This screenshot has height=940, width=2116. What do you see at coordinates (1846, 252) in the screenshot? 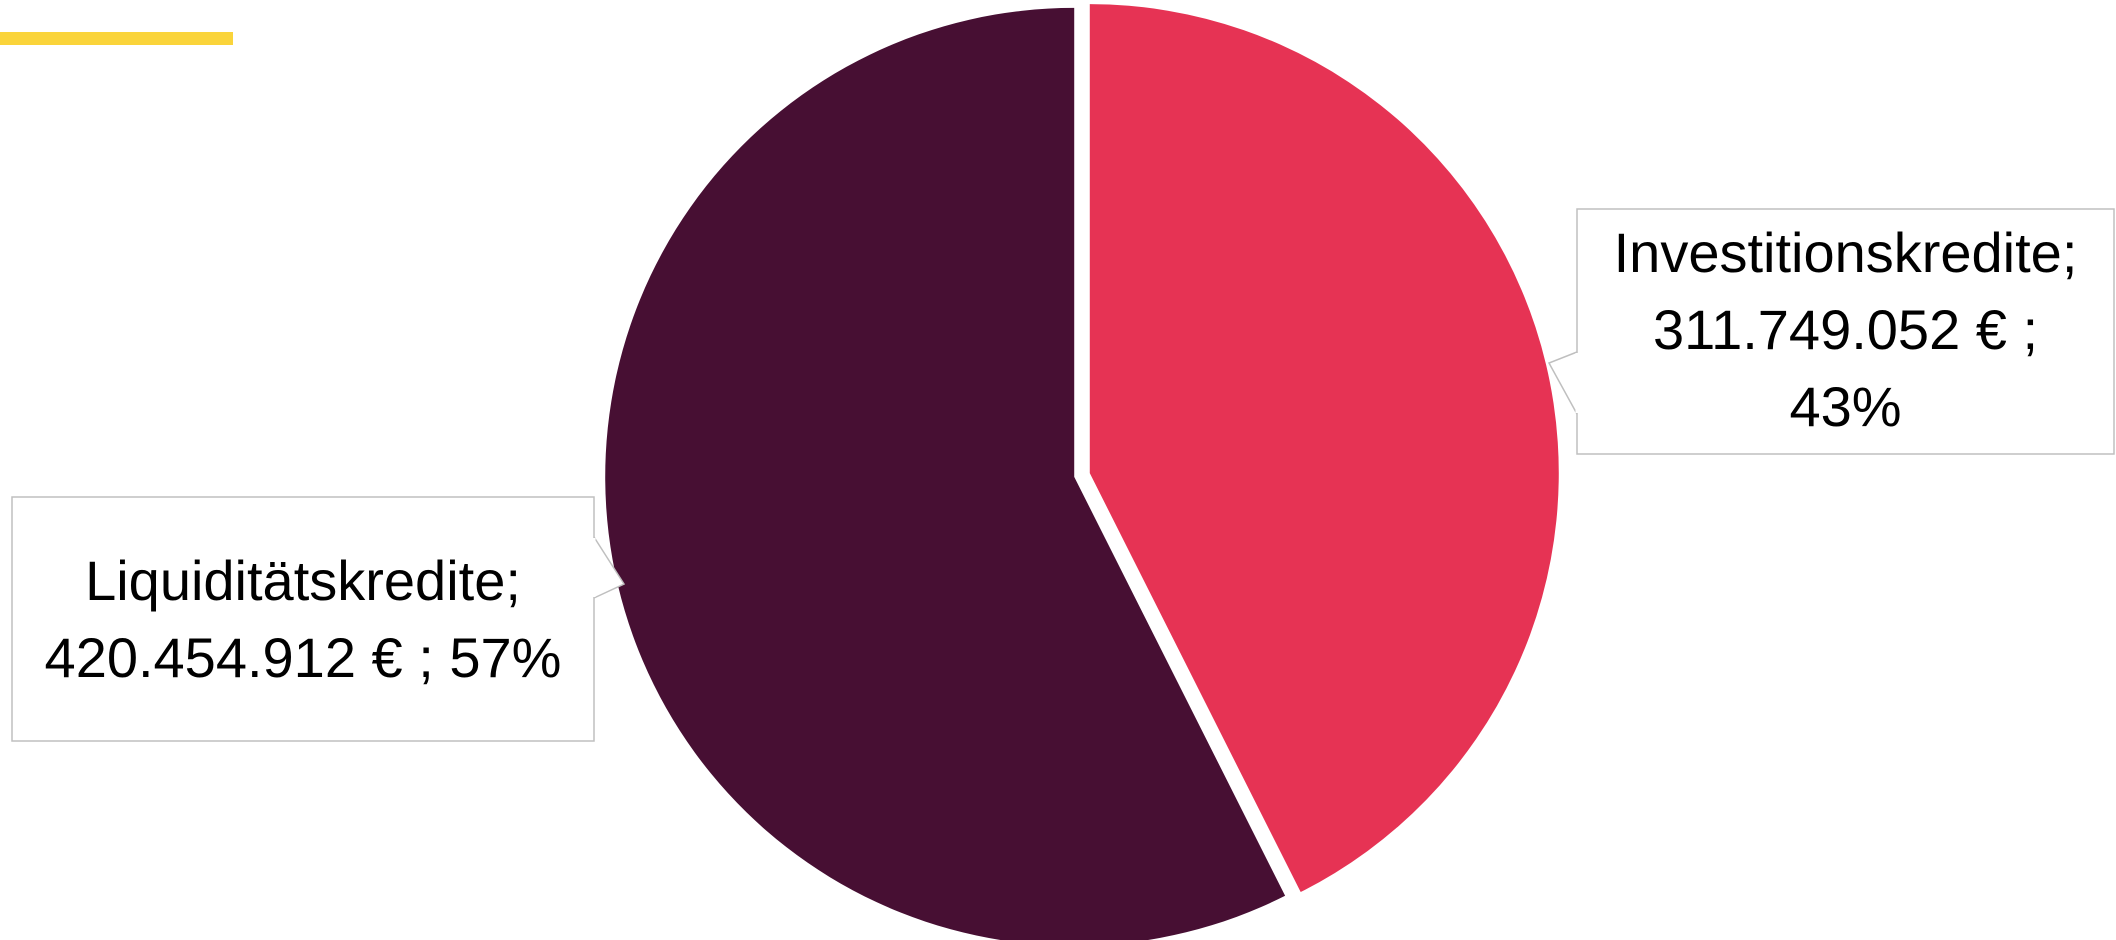
I see `data-label-line: Investitionskredite;` at bounding box center [1846, 252].